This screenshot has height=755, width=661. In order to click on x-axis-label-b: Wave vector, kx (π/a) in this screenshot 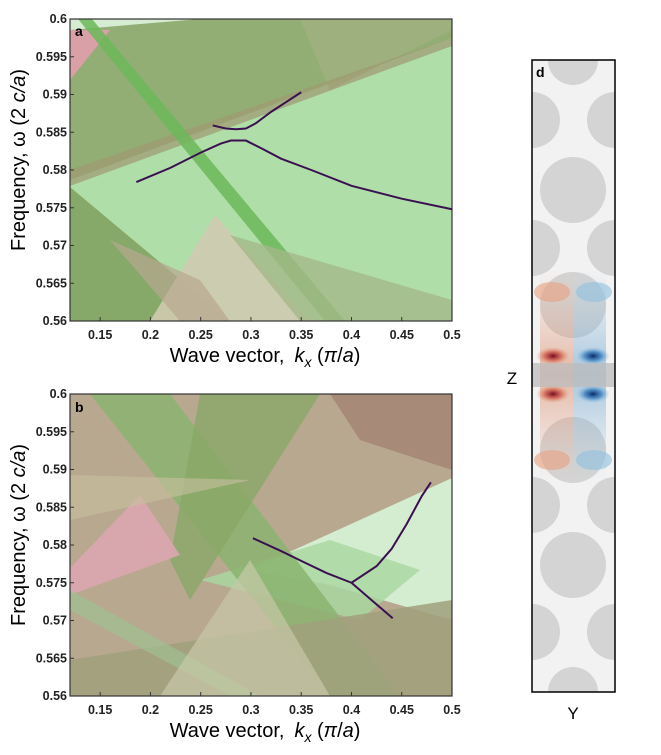, I will do `click(265, 732)`.